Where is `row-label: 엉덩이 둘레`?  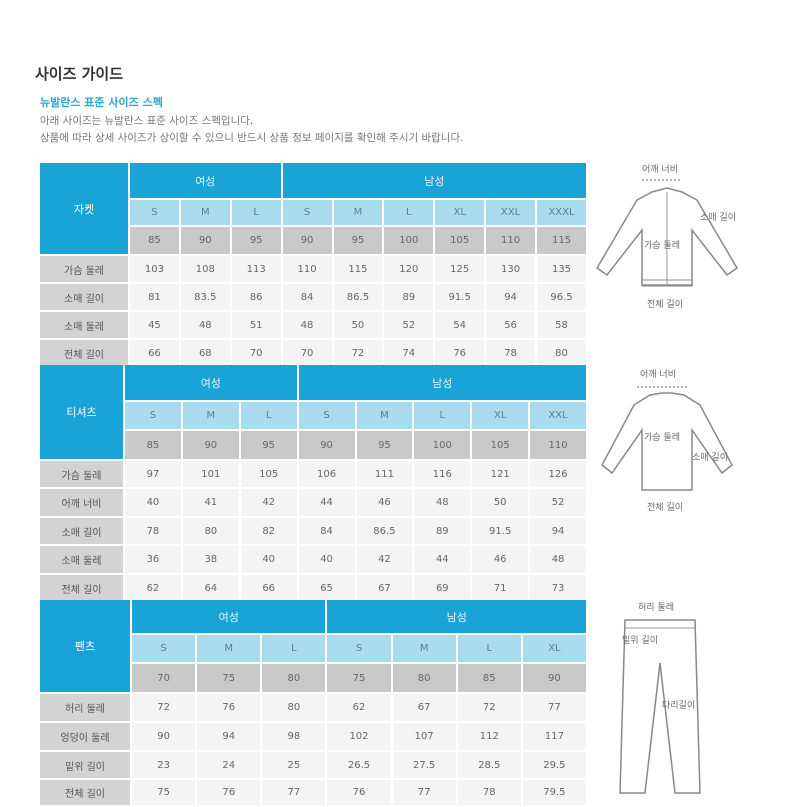
row-label: 엉덩이 둘레 is located at coordinates (85, 736).